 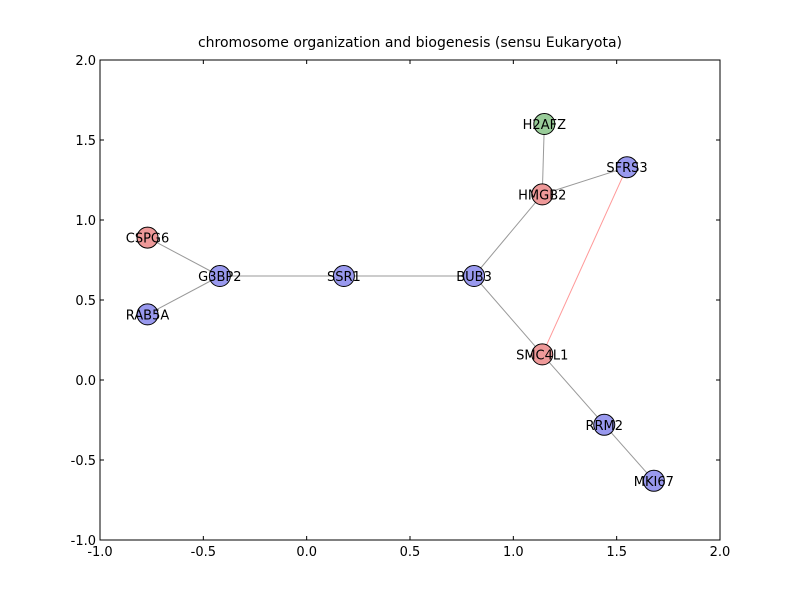 I want to click on node-label-rab5a: RAB5A, so click(x=148, y=315).